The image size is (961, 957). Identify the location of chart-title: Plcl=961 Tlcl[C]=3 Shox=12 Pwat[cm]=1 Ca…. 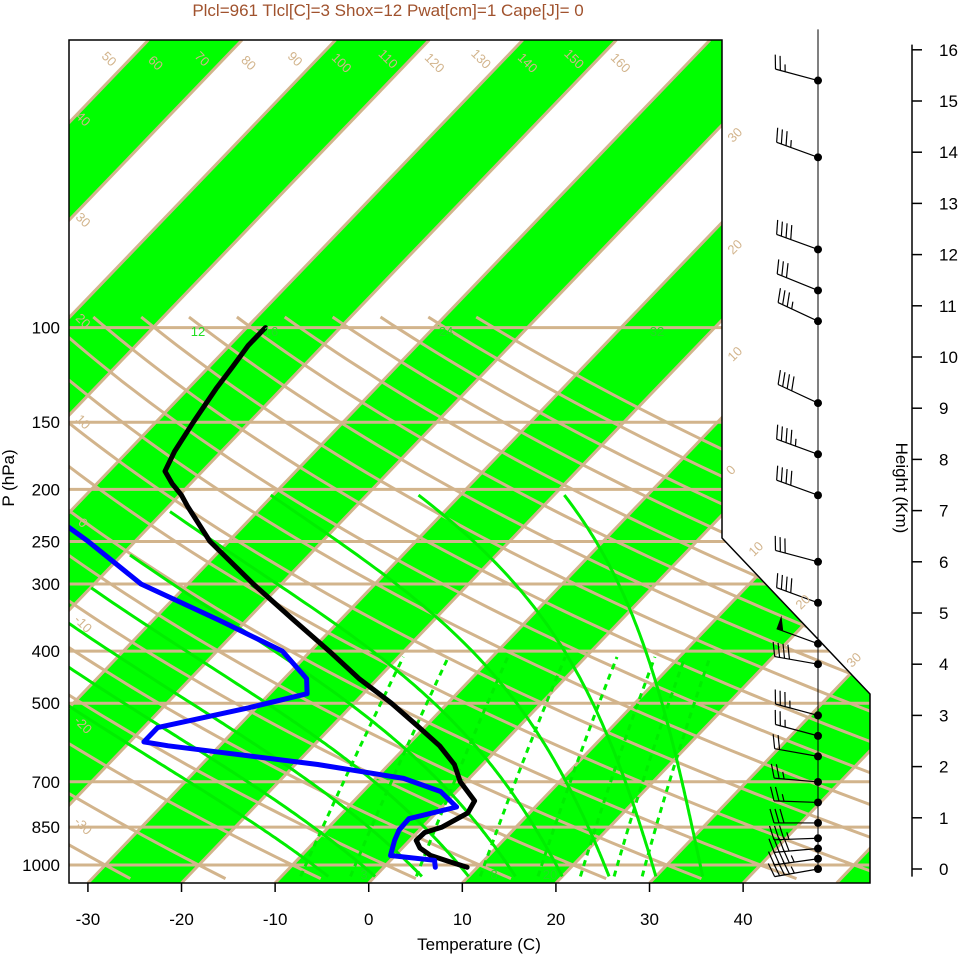
(387, 10).